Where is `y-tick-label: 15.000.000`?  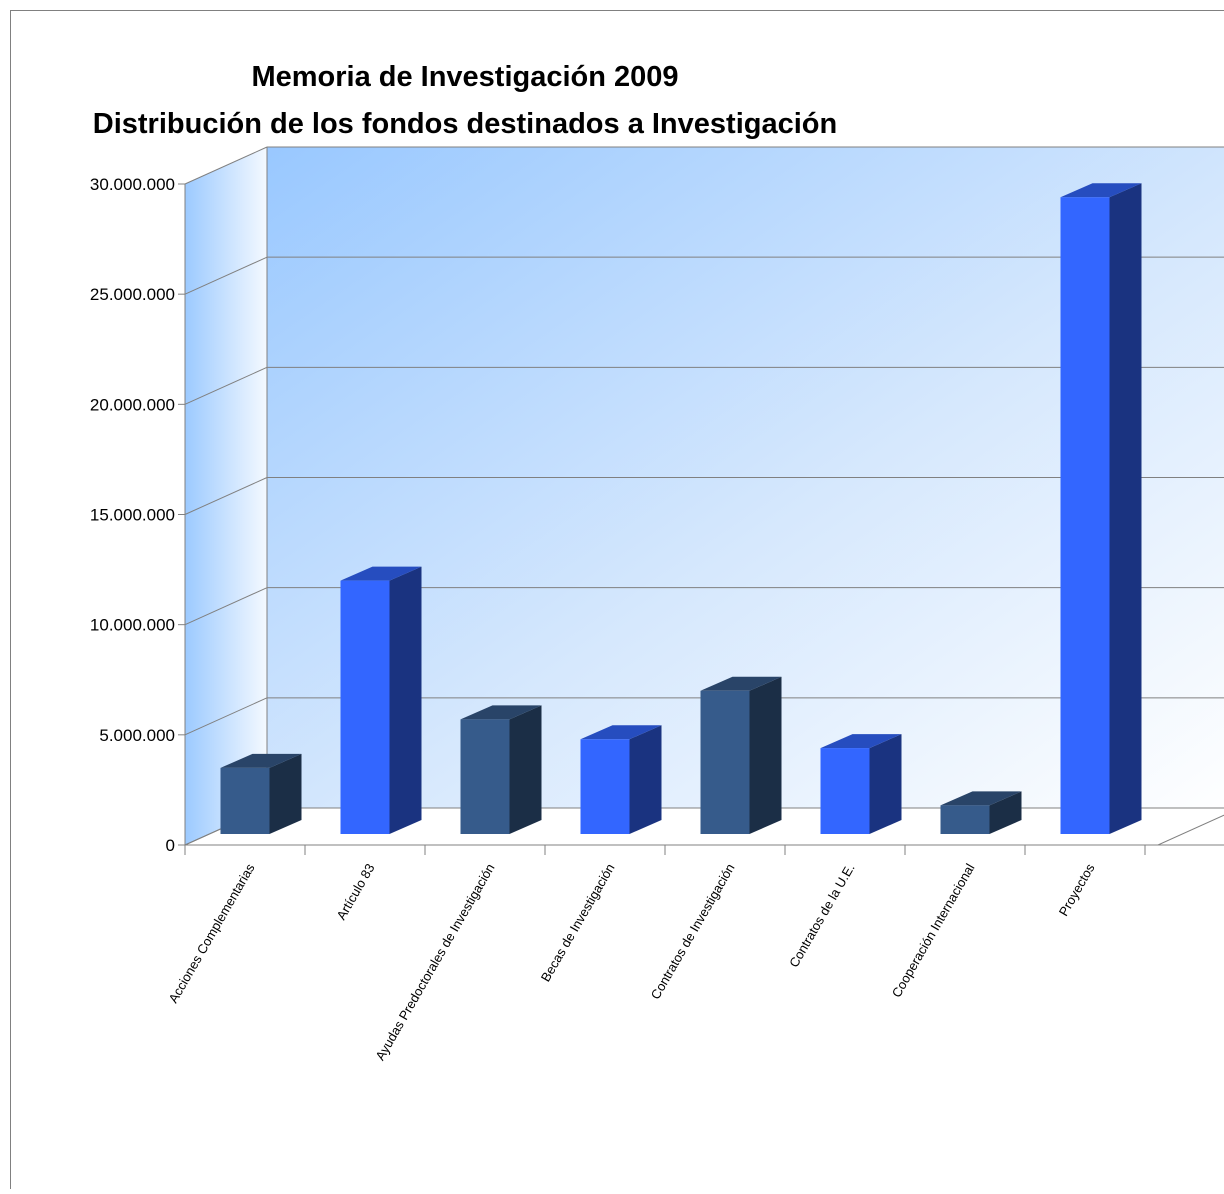
y-tick-label: 15.000.000 is located at coordinates (132, 515).